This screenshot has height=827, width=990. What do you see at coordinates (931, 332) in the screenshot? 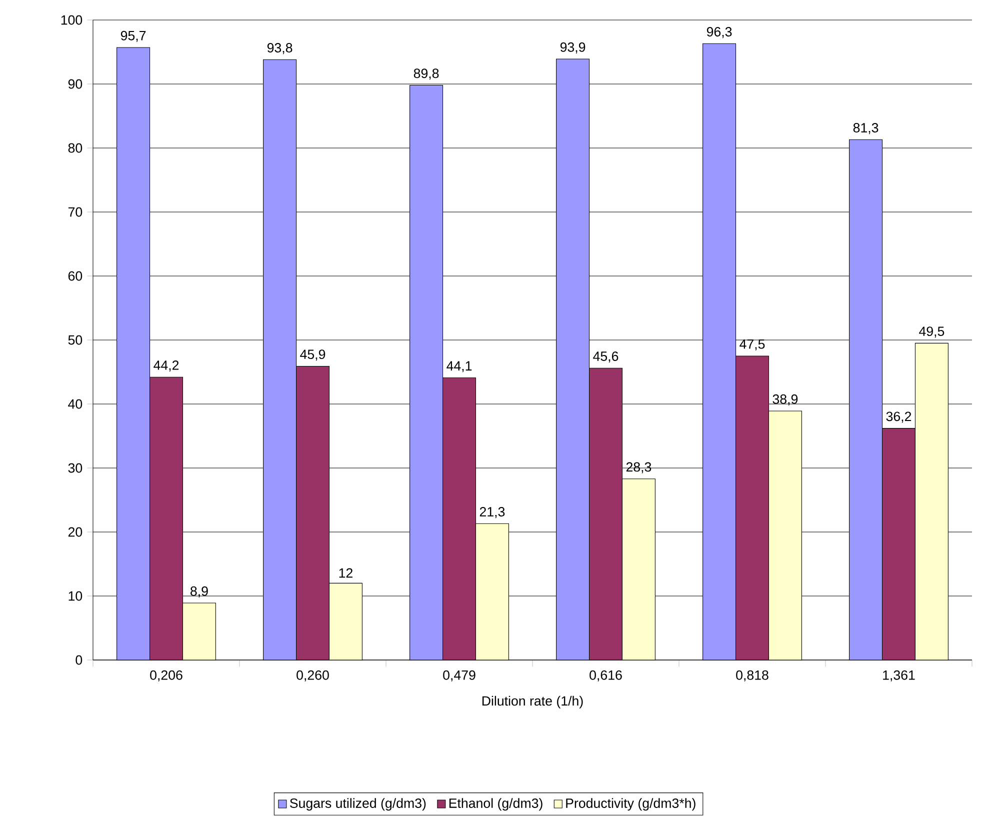
I see `data-label: 49,5` at bounding box center [931, 332].